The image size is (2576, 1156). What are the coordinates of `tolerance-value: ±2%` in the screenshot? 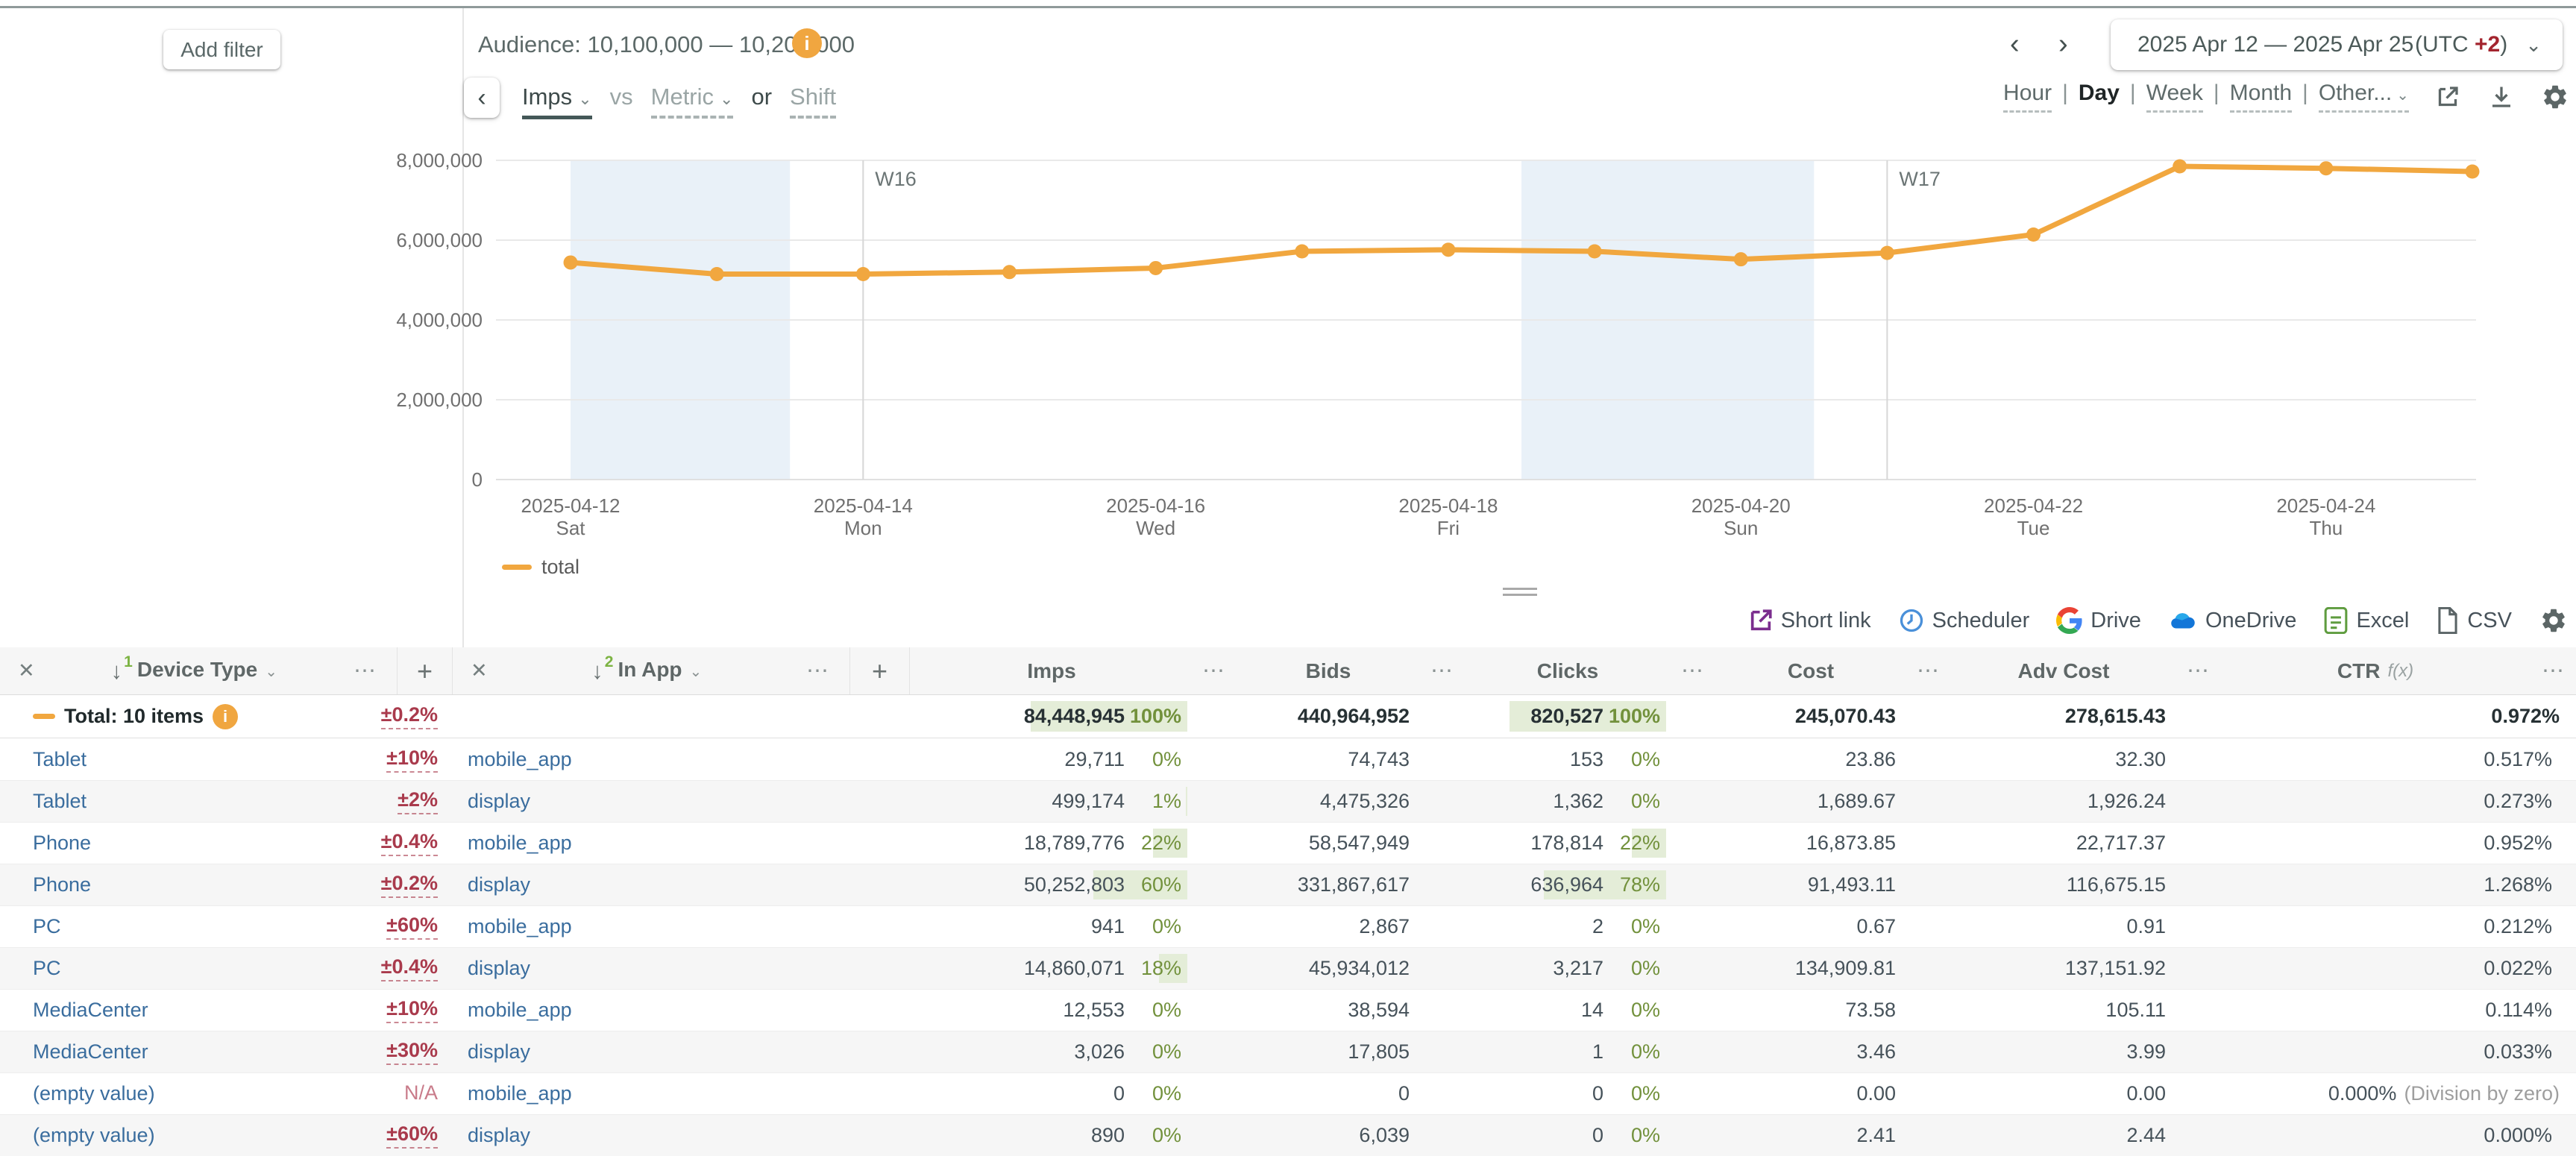 It's located at (418, 801).